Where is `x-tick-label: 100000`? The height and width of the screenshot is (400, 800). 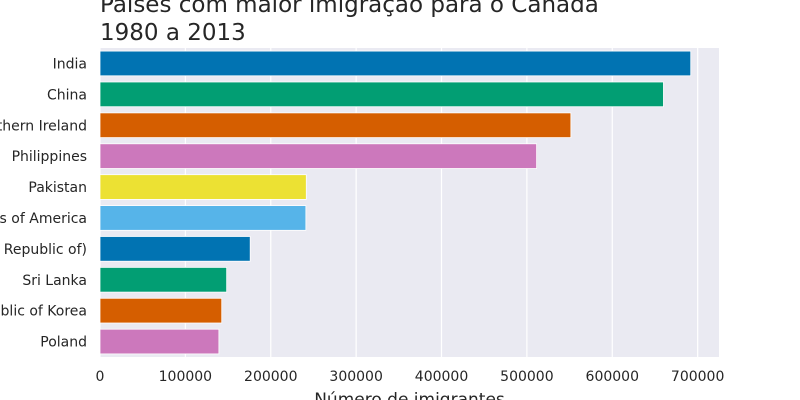 x-tick-label: 100000 is located at coordinates (185, 377).